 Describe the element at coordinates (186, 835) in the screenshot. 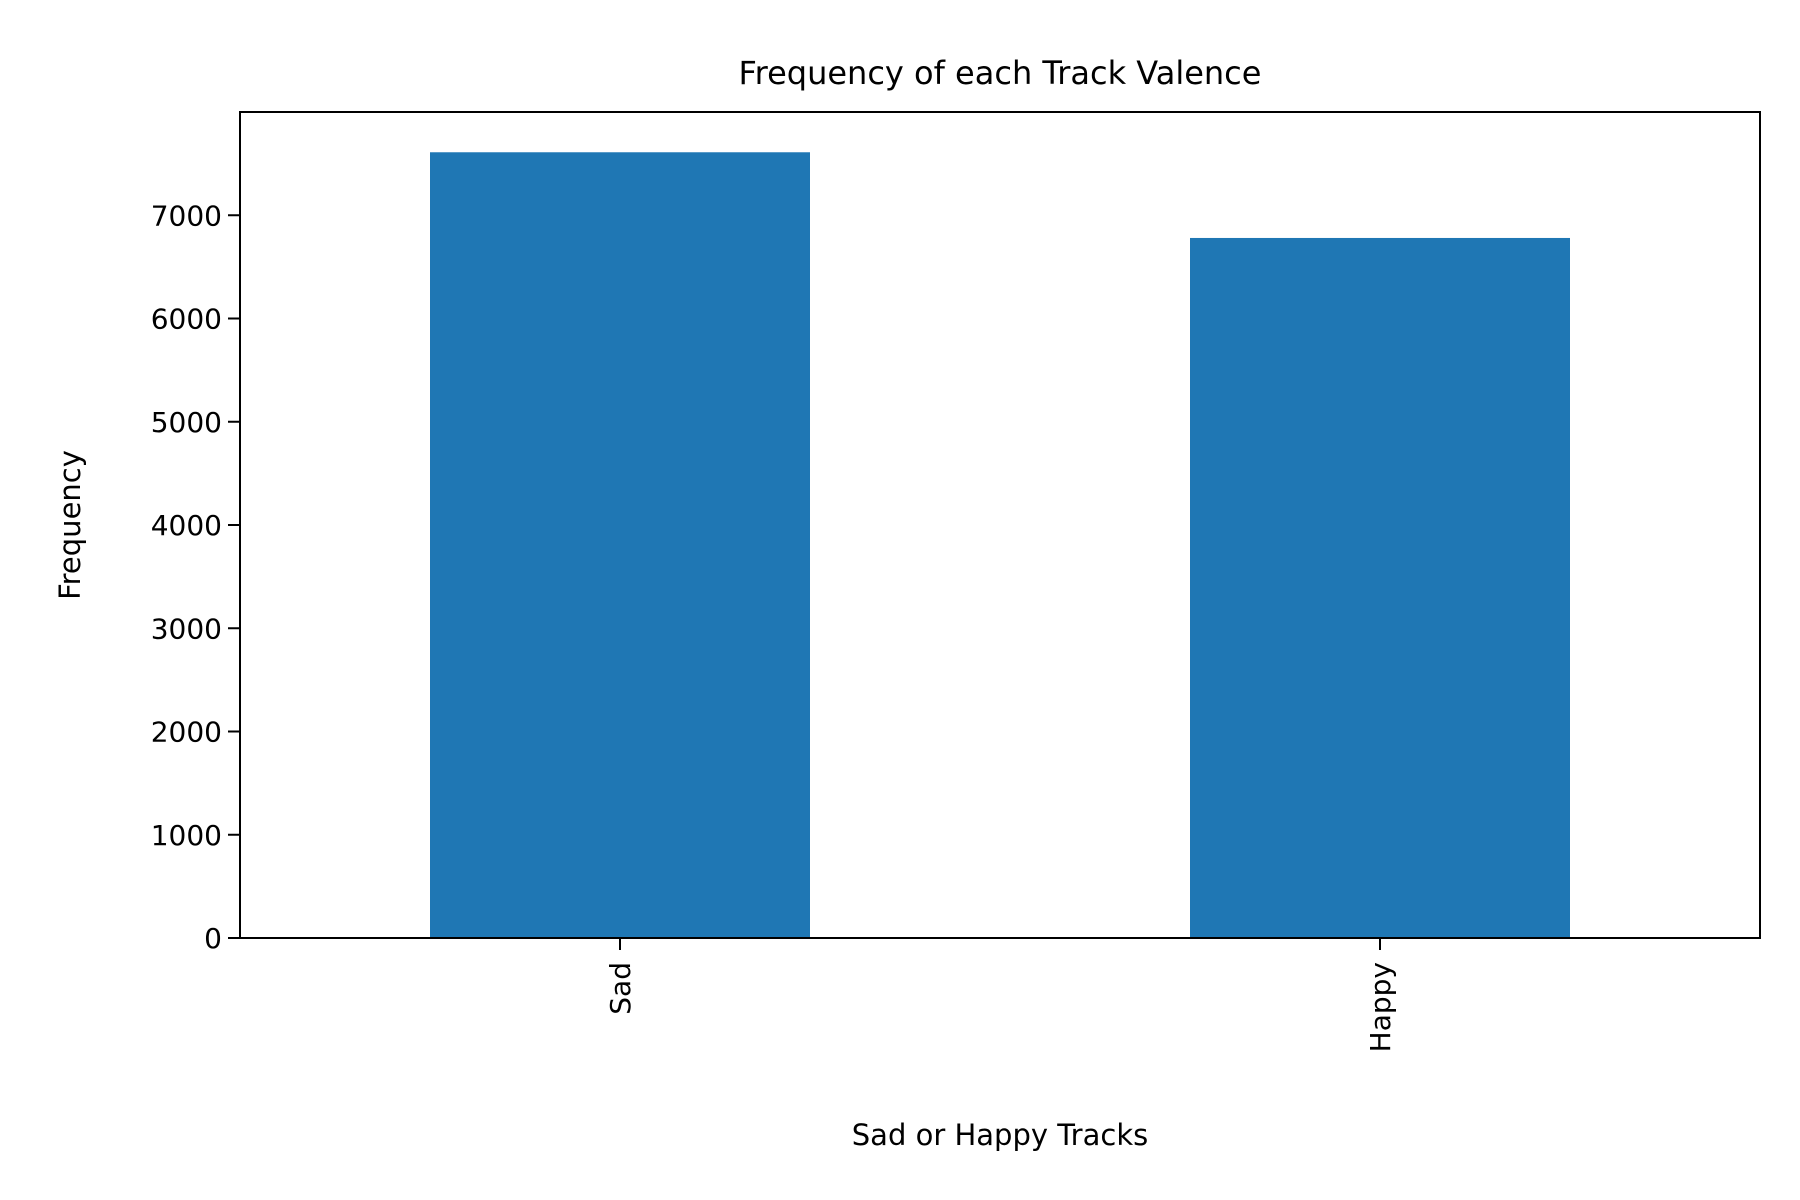

I see `y-tick-label: 1000` at that location.